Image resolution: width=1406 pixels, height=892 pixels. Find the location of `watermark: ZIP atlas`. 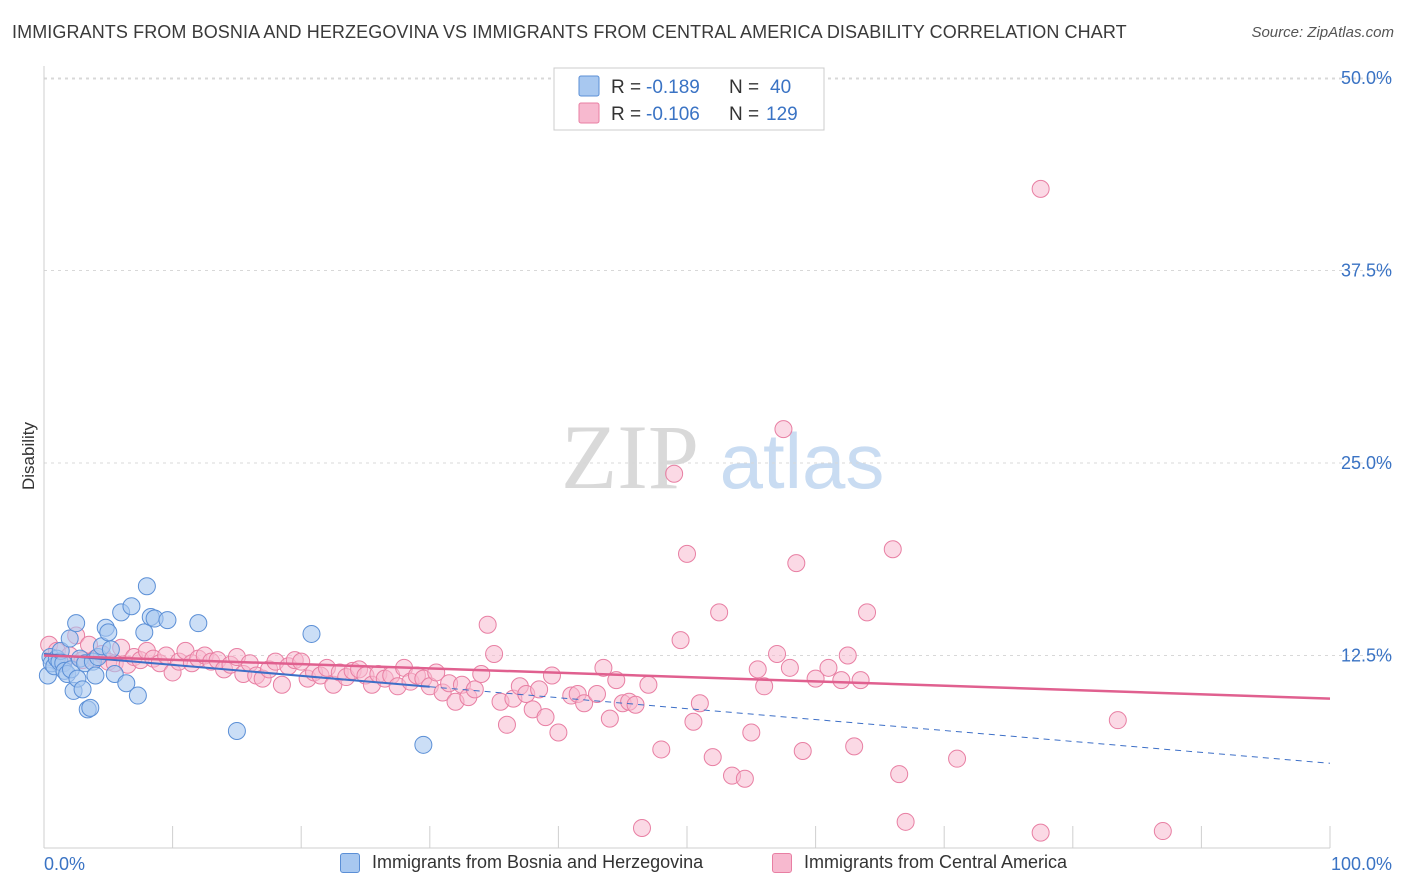

watermark: ZIP atlas is located at coordinates (722, 457).